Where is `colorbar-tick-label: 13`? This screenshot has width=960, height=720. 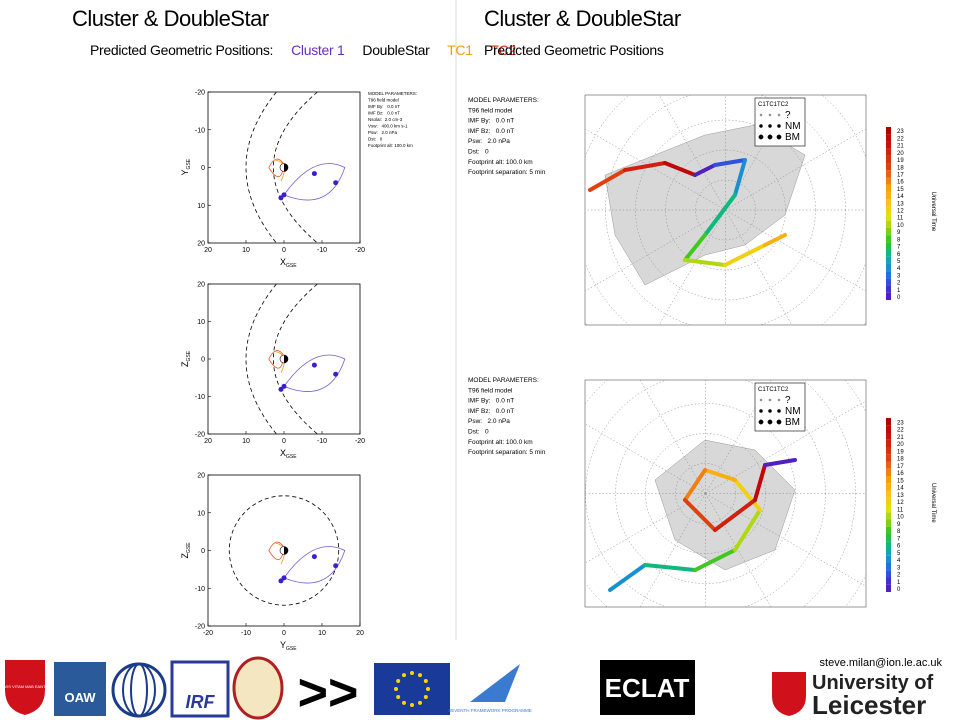 colorbar-tick-label: 13 is located at coordinates (900, 496).